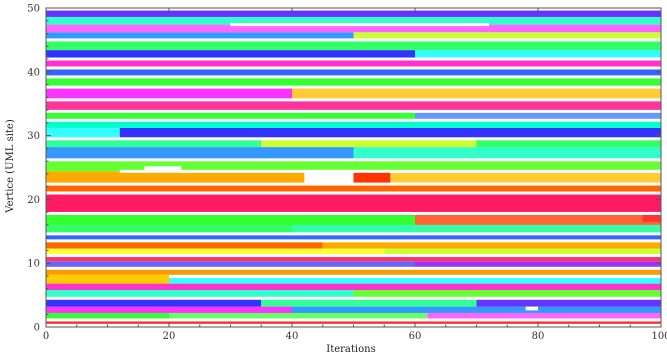  What do you see at coordinates (37, 328) in the screenshot?
I see `y-tick-label-0: 0` at bounding box center [37, 328].